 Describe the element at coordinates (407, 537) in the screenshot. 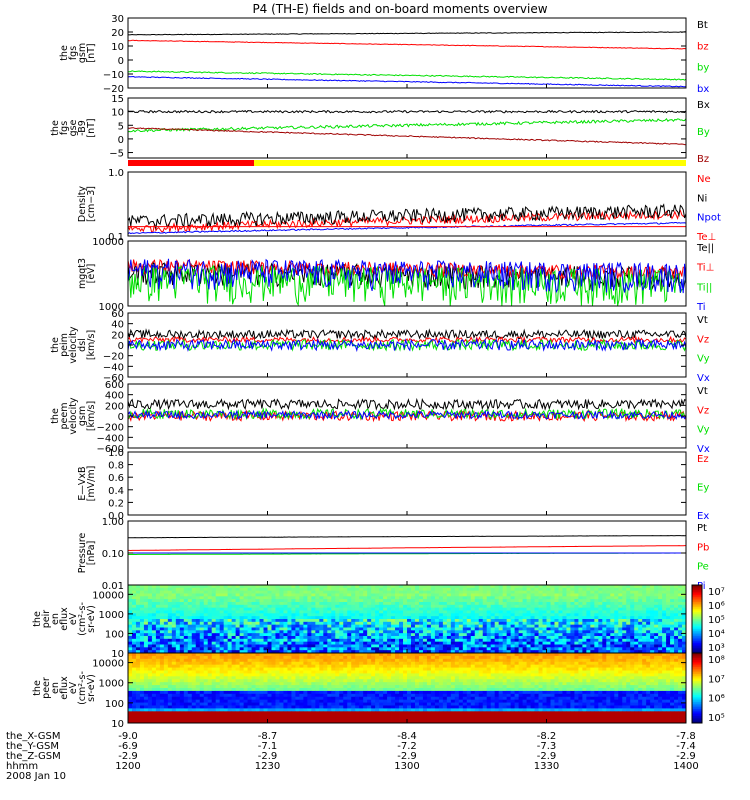

I see `series-line-Pt` at that location.